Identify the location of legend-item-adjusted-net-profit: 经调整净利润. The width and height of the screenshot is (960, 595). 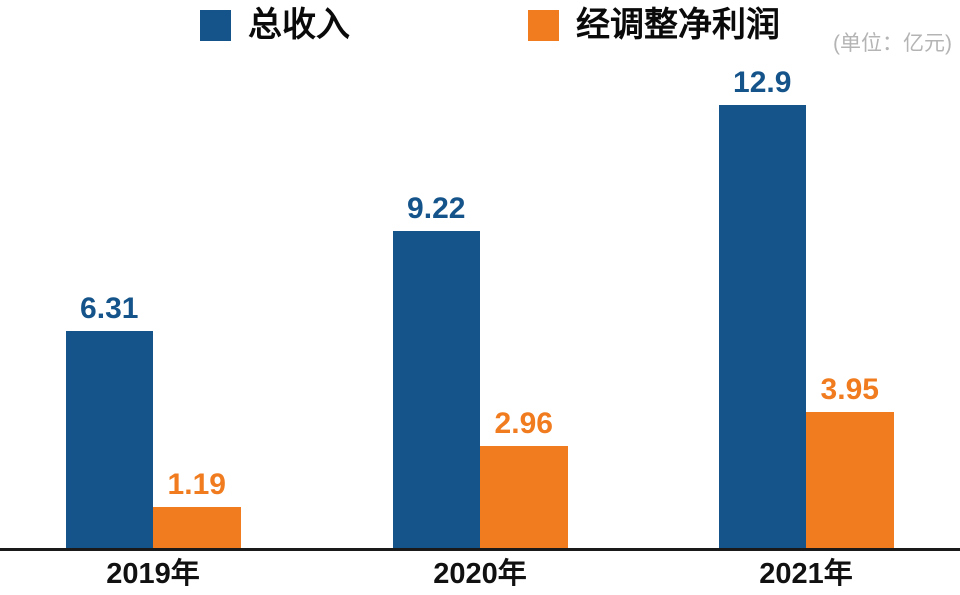
(654, 25).